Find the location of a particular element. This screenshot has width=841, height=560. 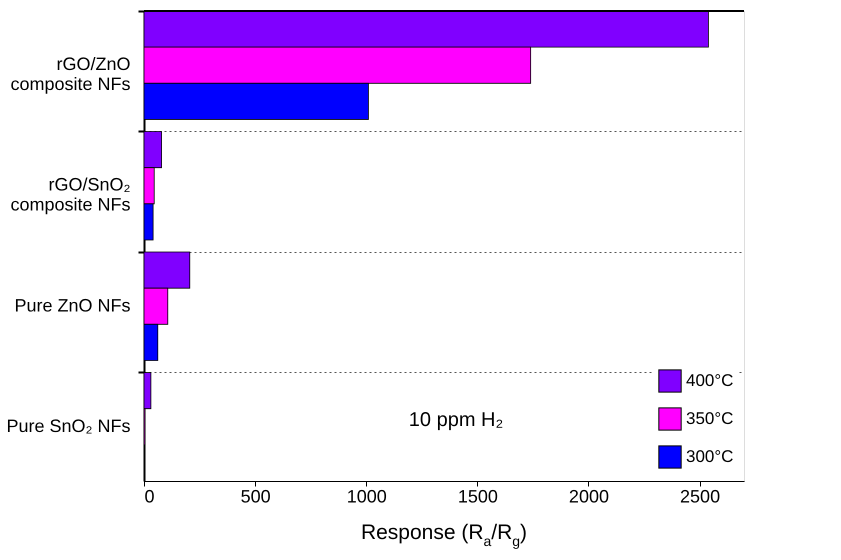

x-tick-label: 500 is located at coordinates (255, 496).